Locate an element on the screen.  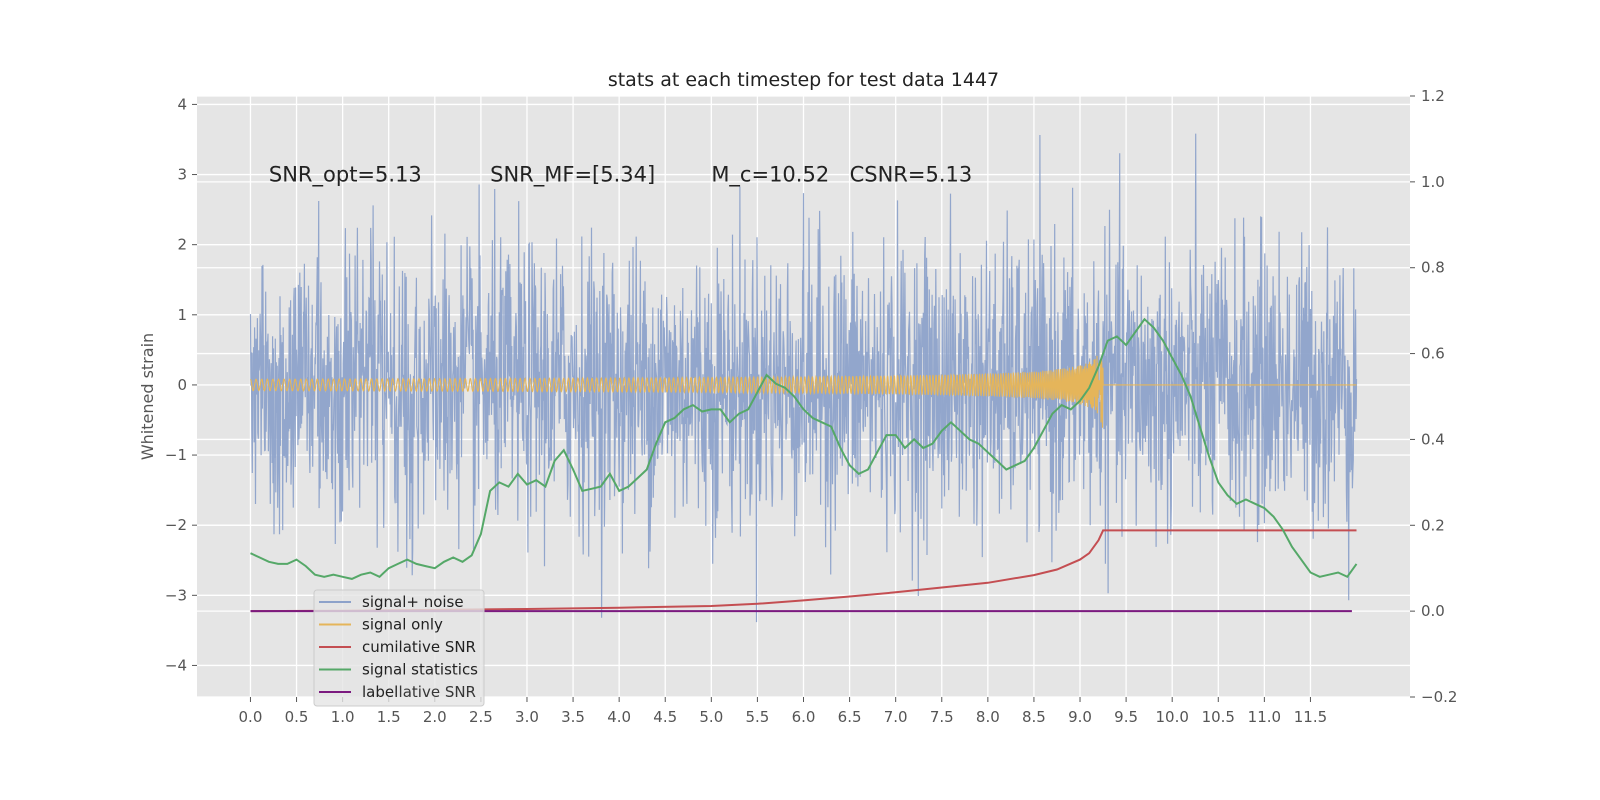
x-tick-label: 3.5 is located at coordinates (573, 717).